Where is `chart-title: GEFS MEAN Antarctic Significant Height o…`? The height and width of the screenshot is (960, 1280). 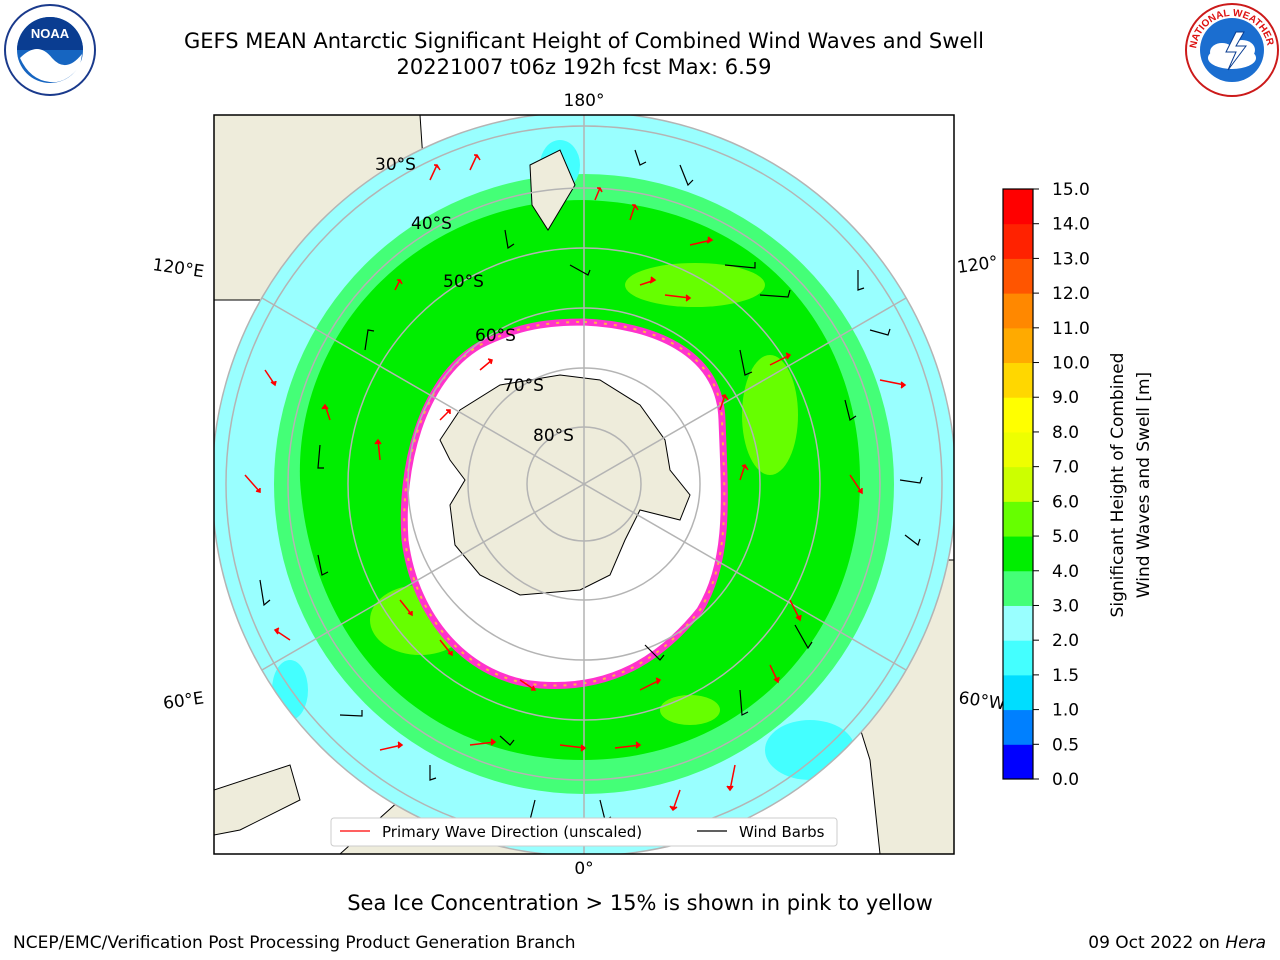
chart-title: GEFS MEAN Antarctic Significant Height o… is located at coordinates (584, 41).